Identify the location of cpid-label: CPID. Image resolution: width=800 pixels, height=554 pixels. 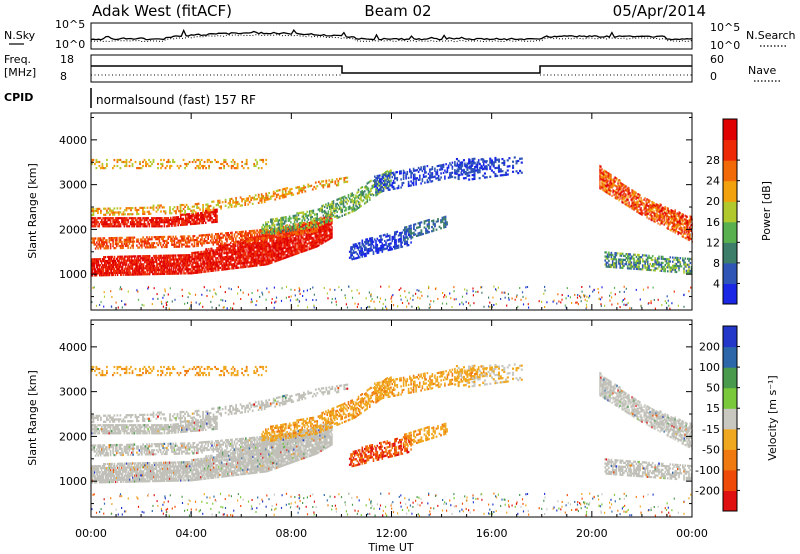
(18, 97).